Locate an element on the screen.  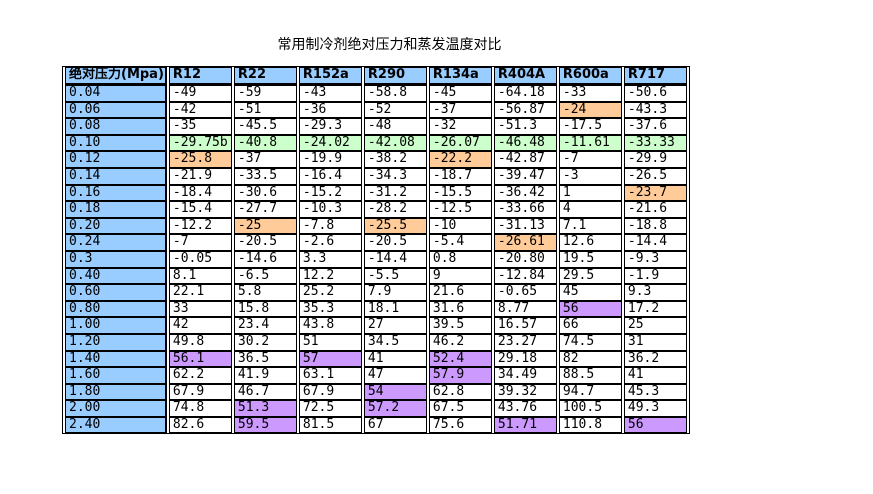
value-cell: -39.47 is located at coordinates (525, 176).